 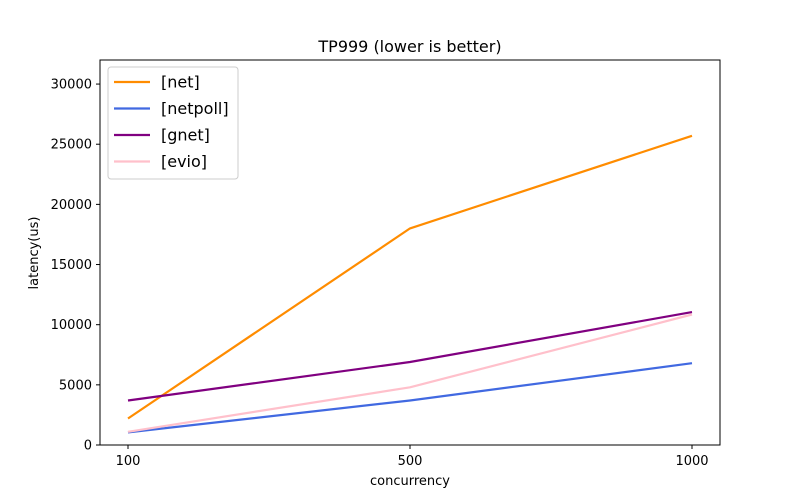 What do you see at coordinates (71, 85) in the screenshot?
I see `y-tick-label: 30000` at bounding box center [71, 85].